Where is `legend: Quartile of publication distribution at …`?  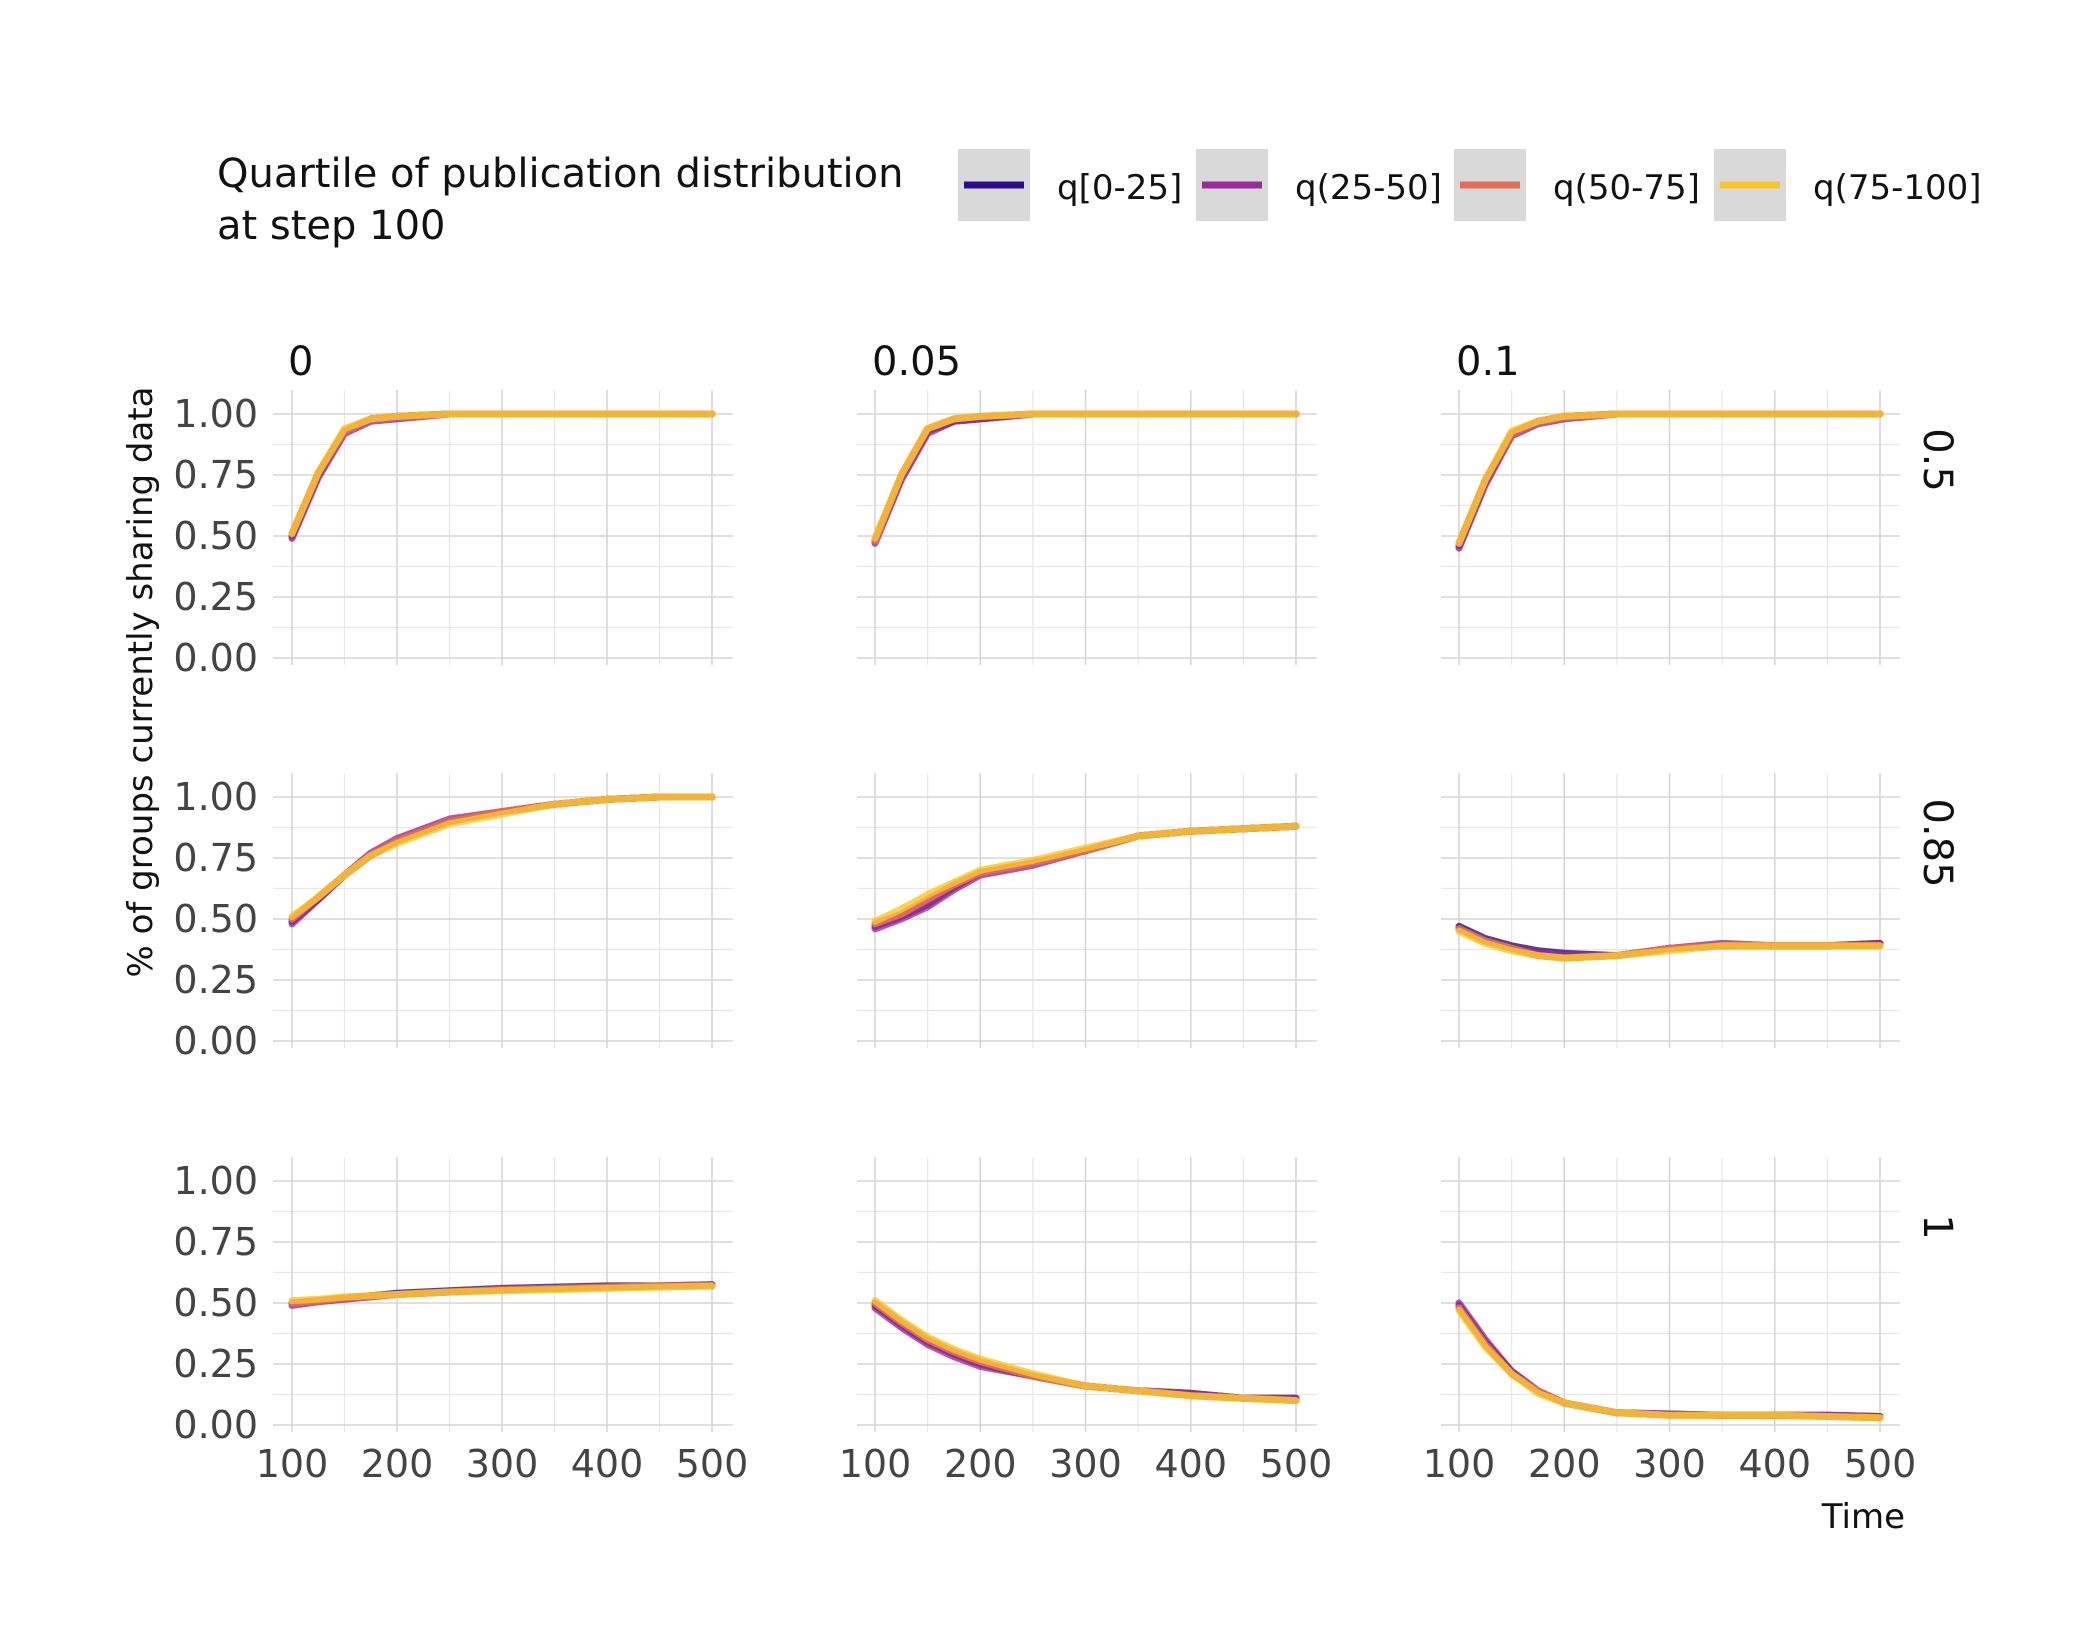 legend: Quartile of publication distribution at … is located at coordinates (1099, 199).